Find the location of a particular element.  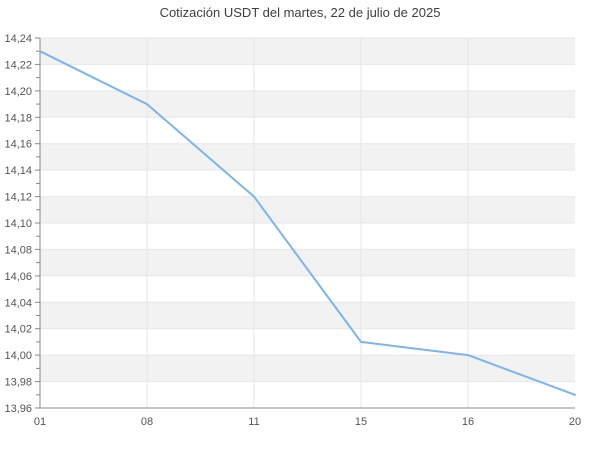

y-tick-label: 14,04 is located at coordinates (18, 303).